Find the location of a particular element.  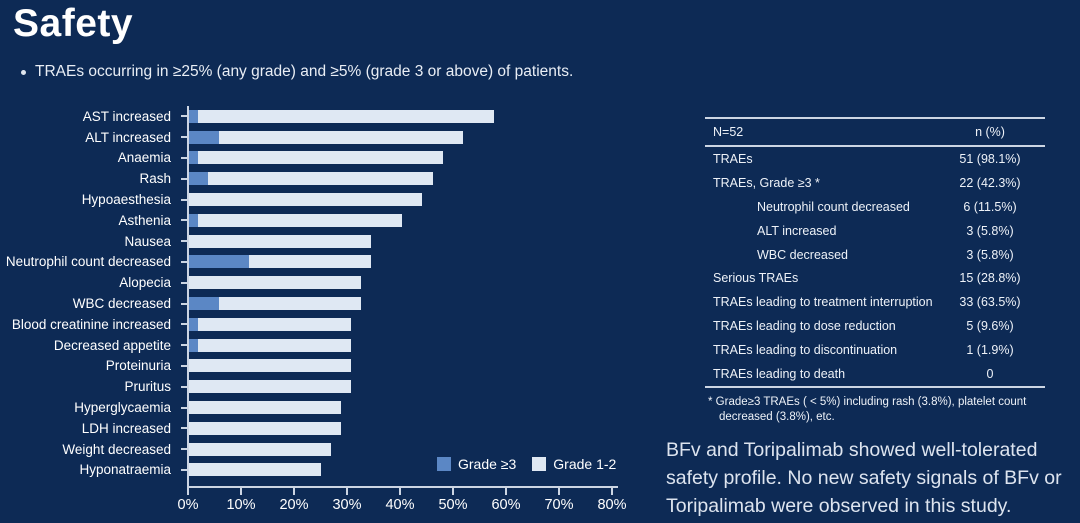

table-row-label: TRAEs leading to discontinuation is located at coordinates (805, 350).